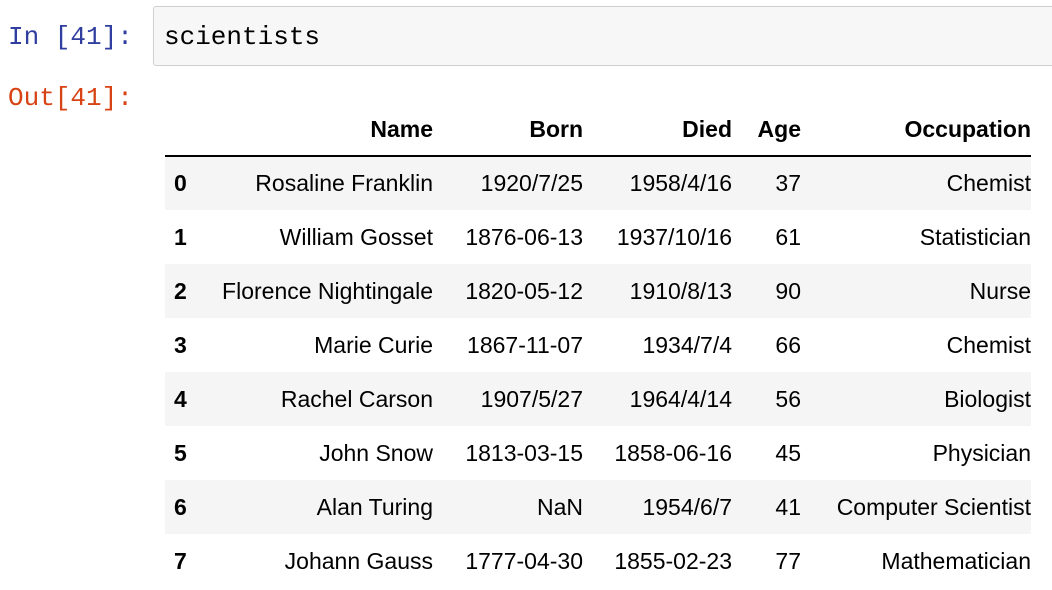  Describe the element at coordinates (327, 290) in the screenshot. I see `cell-name: Florence Nightingale` at that location.